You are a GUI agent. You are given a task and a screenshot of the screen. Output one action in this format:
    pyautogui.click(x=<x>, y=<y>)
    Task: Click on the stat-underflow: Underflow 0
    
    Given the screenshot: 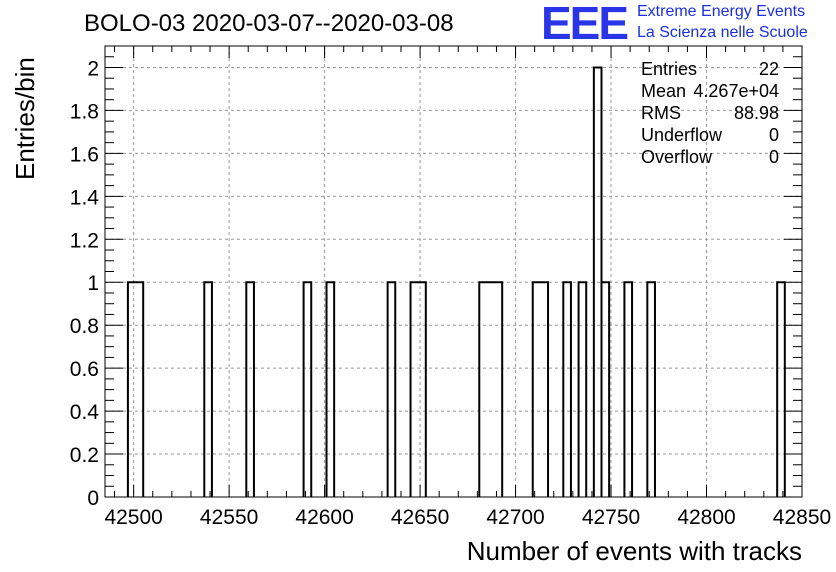 What is the action you would take?
    pyautogui.click(x=710, y=135)
    